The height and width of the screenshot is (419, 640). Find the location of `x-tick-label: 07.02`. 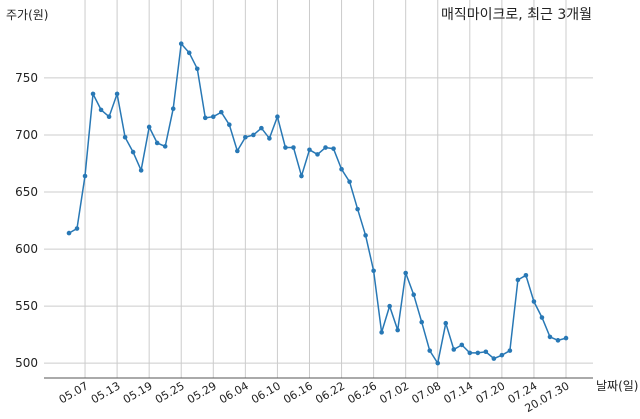

x-tick-label: 07.02 is located at coordinates (394, 392).